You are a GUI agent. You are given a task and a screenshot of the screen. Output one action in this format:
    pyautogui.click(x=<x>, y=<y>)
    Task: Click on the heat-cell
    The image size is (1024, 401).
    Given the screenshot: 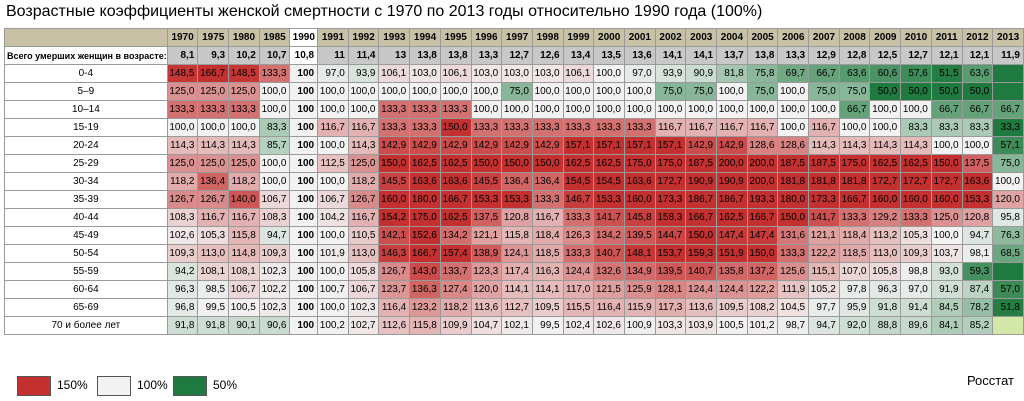 What is the action you would take?
    pyautogui.click(x=1008, y=73)
    